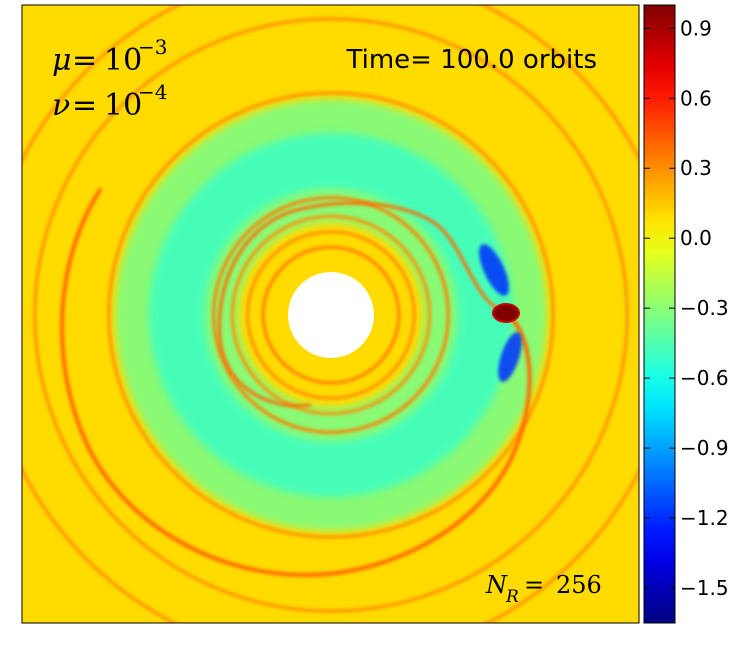 This screenshot has height=650, width=750. What do you see at coordinates (696, 238) in the screenshot?
I see `colorbar-tick-label: 0.0` at bounding box center [696, 238].